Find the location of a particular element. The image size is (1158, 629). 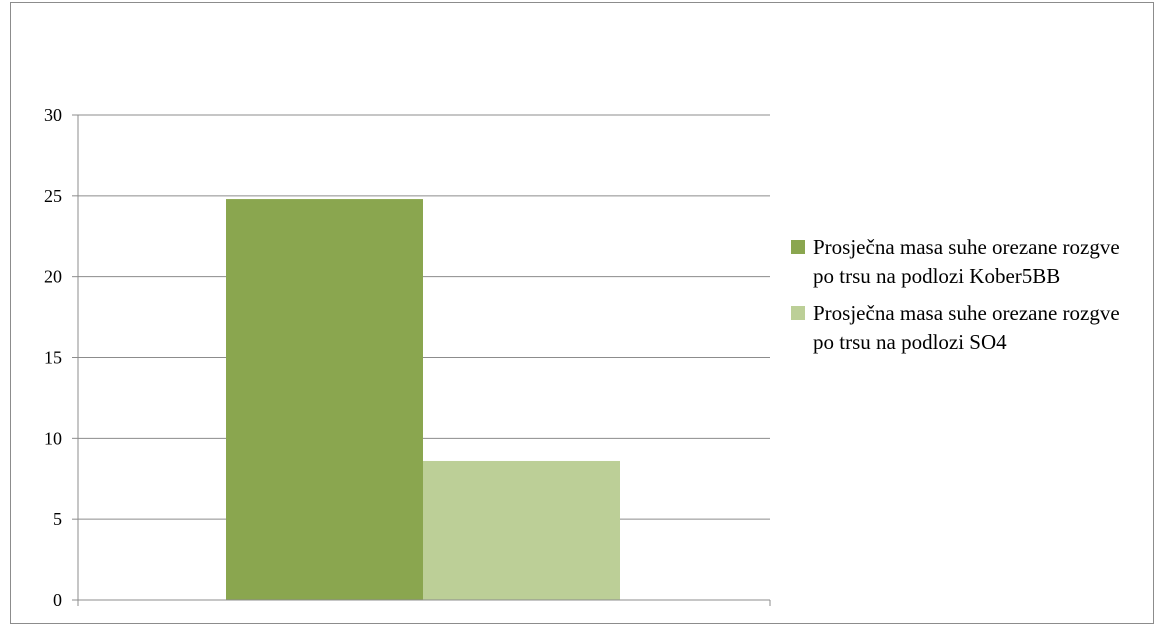

y-tick-label-25: 25 is located at coordinates (53, 196).